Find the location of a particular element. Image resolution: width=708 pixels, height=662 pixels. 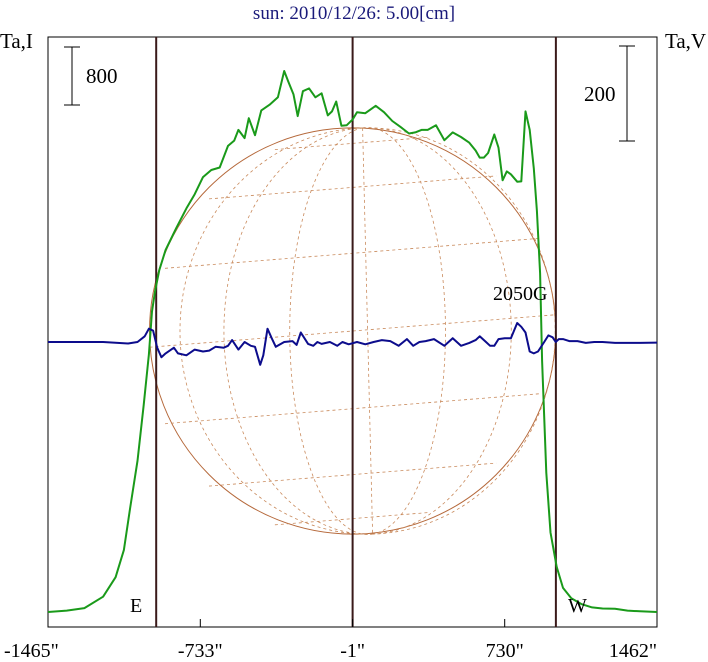

x-tick-label: 730" is located at coordinates (505, 651).